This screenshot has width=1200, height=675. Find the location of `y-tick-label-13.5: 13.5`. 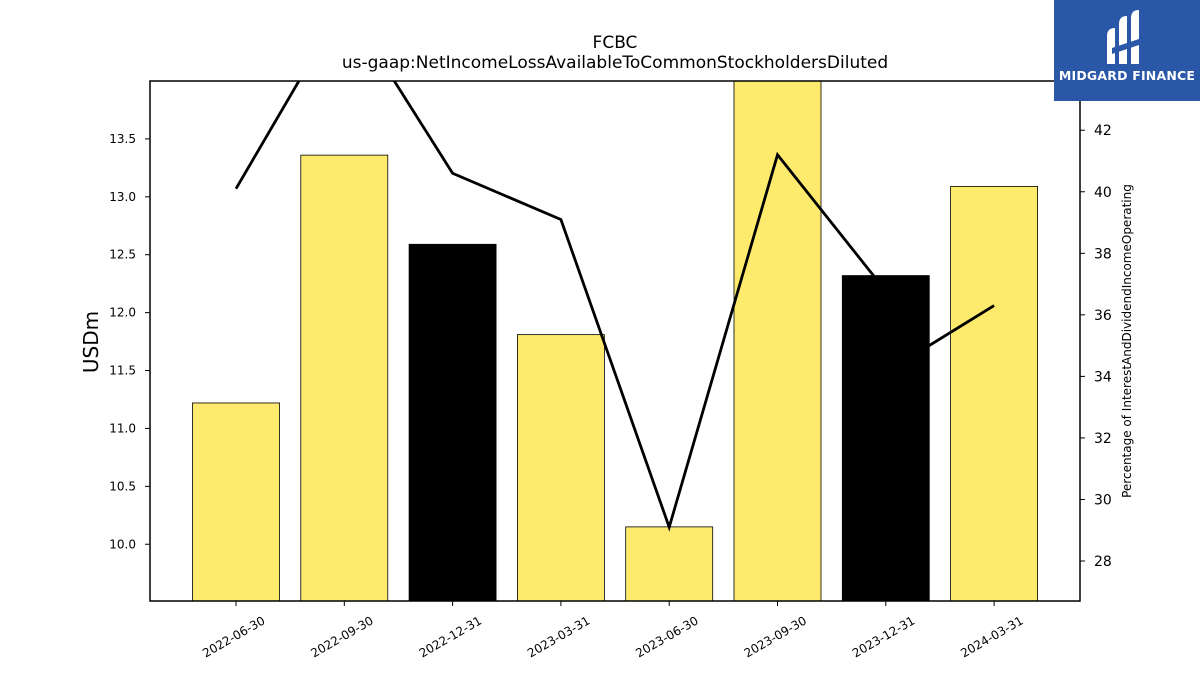

y-tick-label-13.5: 13.5 is located at coordinates (122, 139).